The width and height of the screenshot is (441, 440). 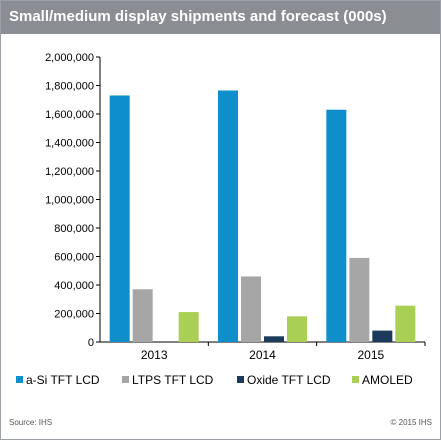 I want to click on bar-amoled-2015, so click(x=405, y=323).